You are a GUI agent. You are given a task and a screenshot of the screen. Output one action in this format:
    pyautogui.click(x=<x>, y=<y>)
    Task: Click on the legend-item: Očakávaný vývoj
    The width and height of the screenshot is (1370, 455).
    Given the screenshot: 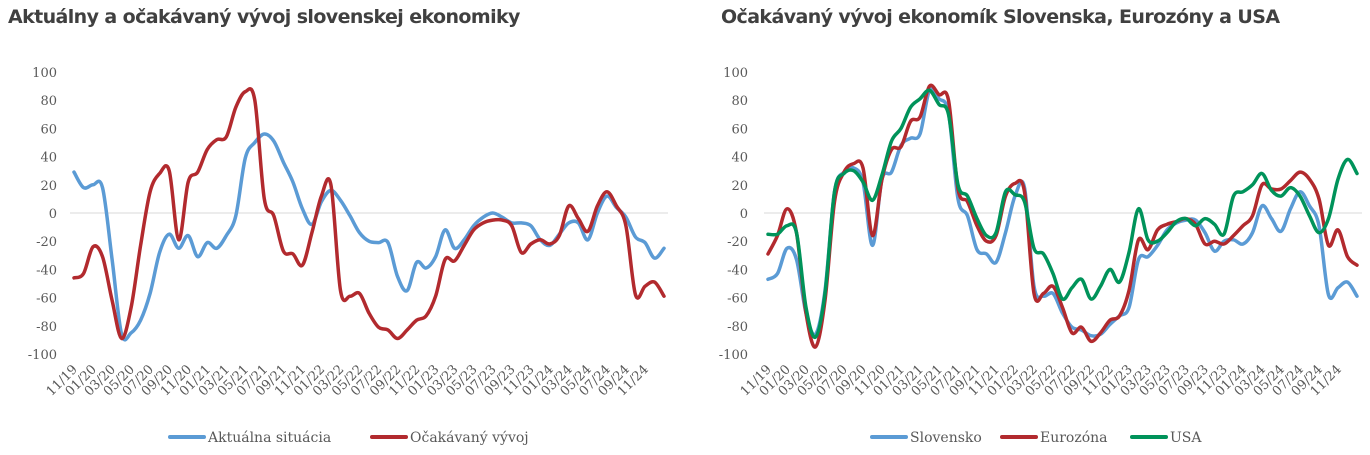 What is the action you would take?
    pyautogui.click(x=449, y=437)
    